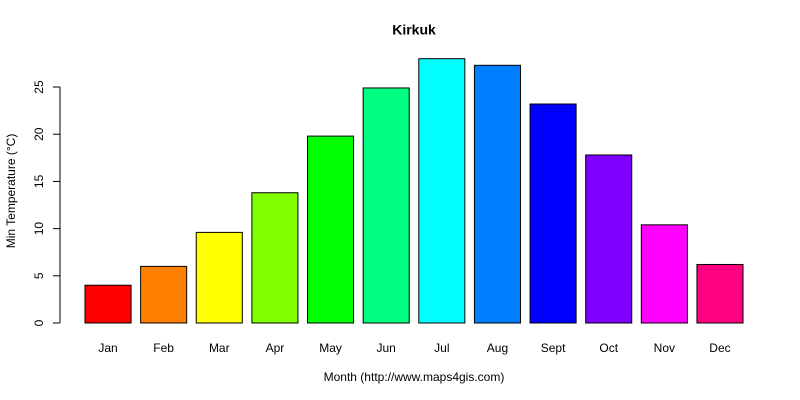 The image size is (800, 400). What do you see at coordinates (719, 348) in the screenshot?
I see `x-tick-label: Dec` at bounding box center [719, 348].